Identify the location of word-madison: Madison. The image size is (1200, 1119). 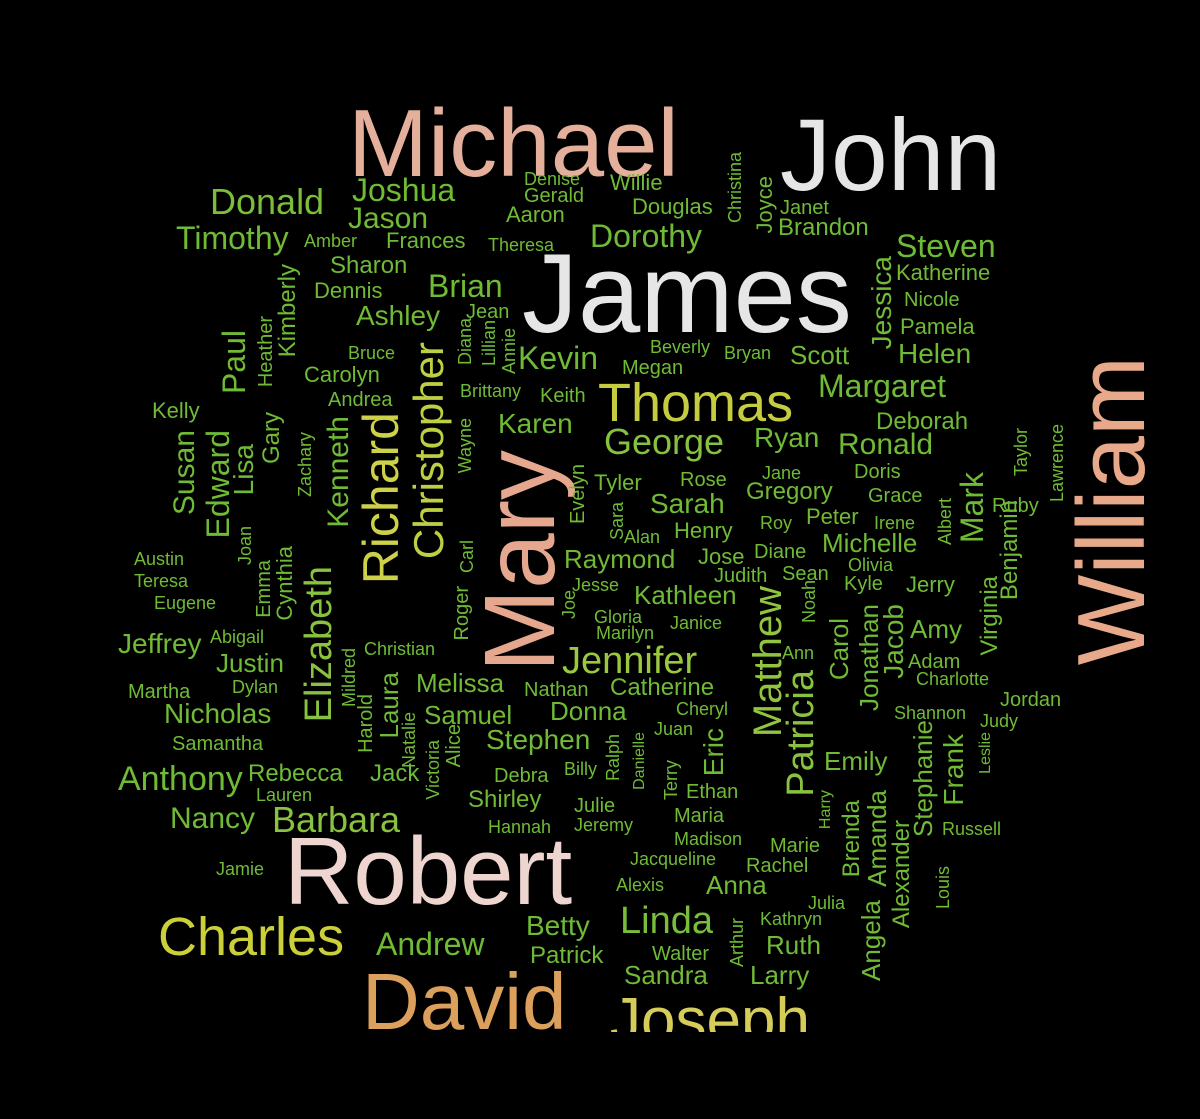
(708, 839).